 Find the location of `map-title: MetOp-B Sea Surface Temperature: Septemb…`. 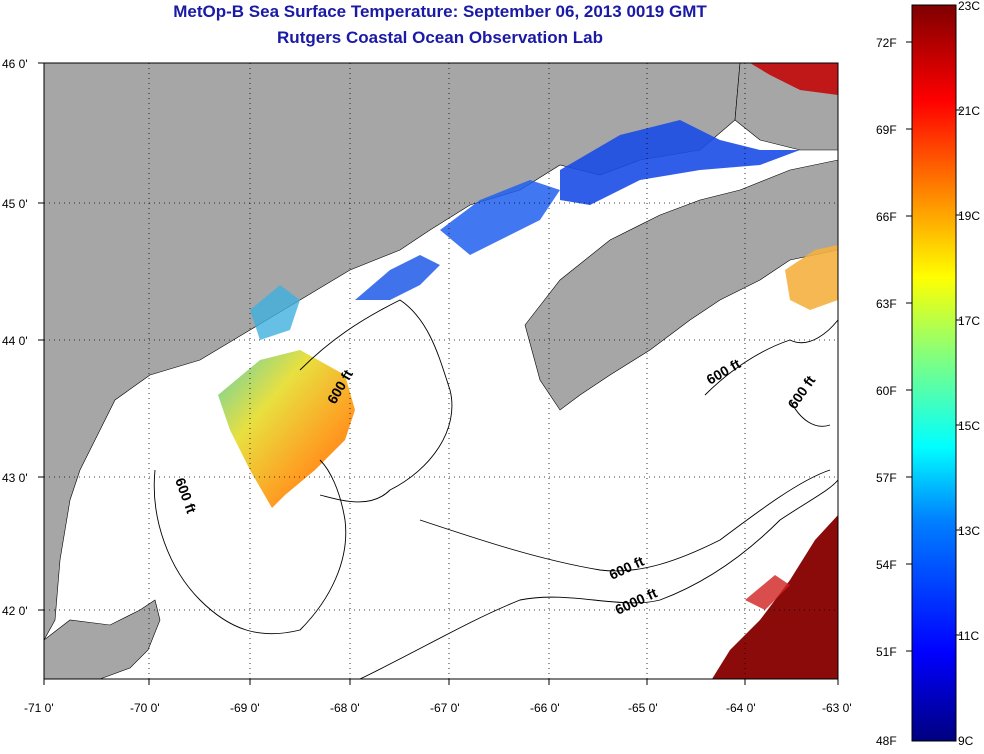

map-title: MetOp-B Sea Surface Temperature: Septemb… is located at coordinates (440, 11).